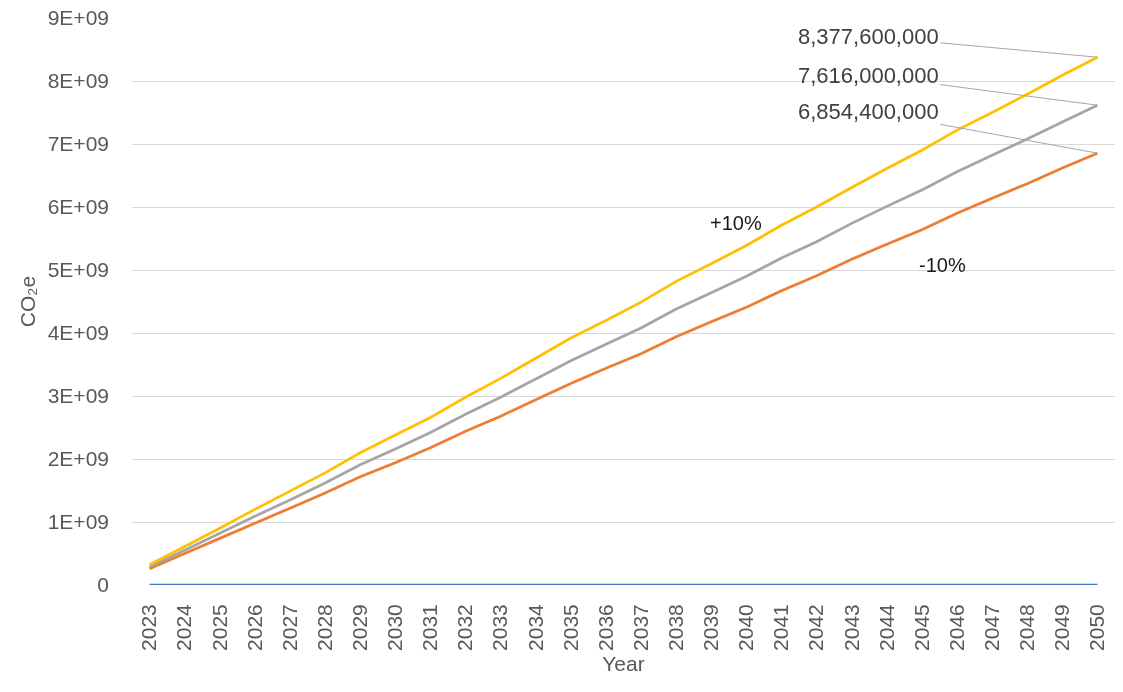  Describe the element at coordinates (781, 627) in the screenshot. I see `x-tick-label: 2041` at that location.